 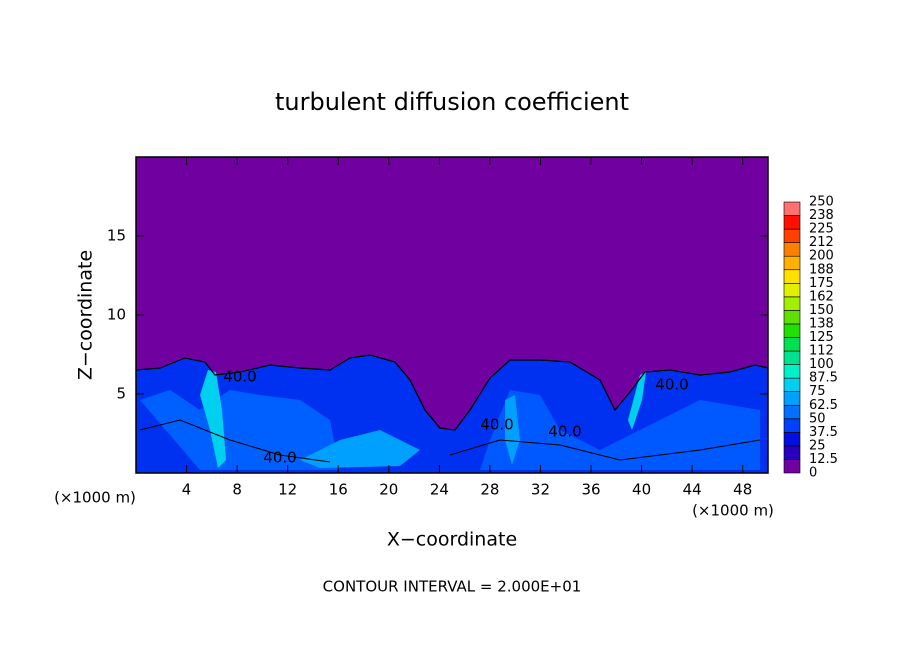 What do you see at coordinates (489, 490) in the screenshot?
I see `x-tick-label: 28` at bounding box center [489, 490].